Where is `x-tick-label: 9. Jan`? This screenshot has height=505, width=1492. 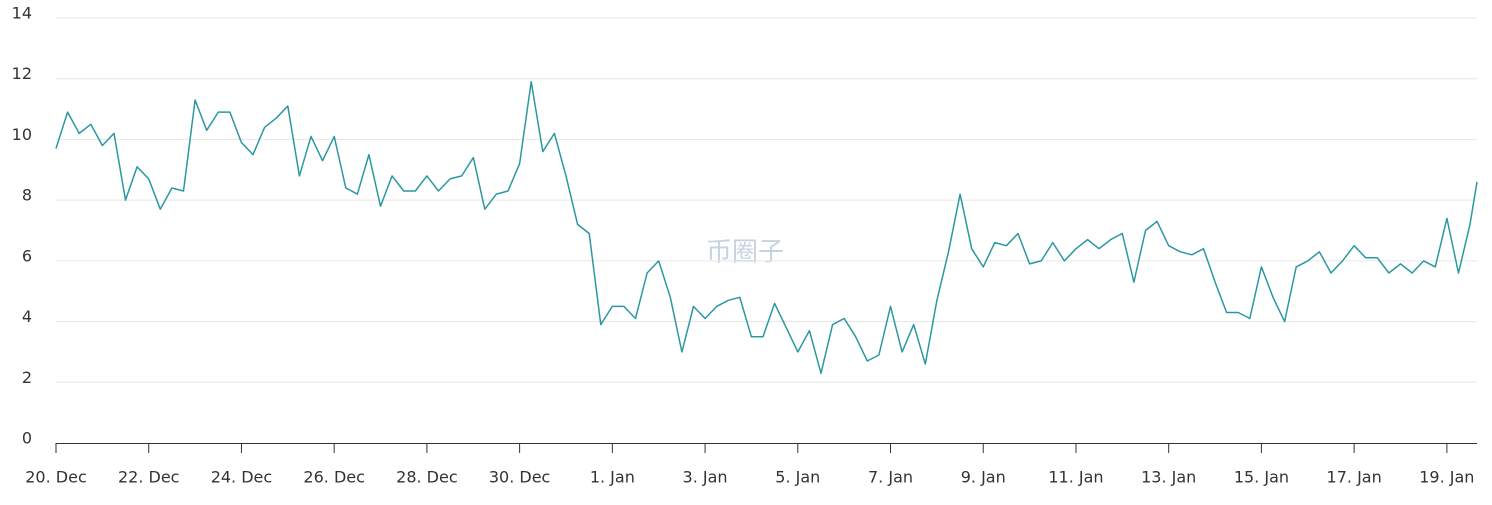 x-tick-label: 9. Jan is located at coordinates (983, 477).